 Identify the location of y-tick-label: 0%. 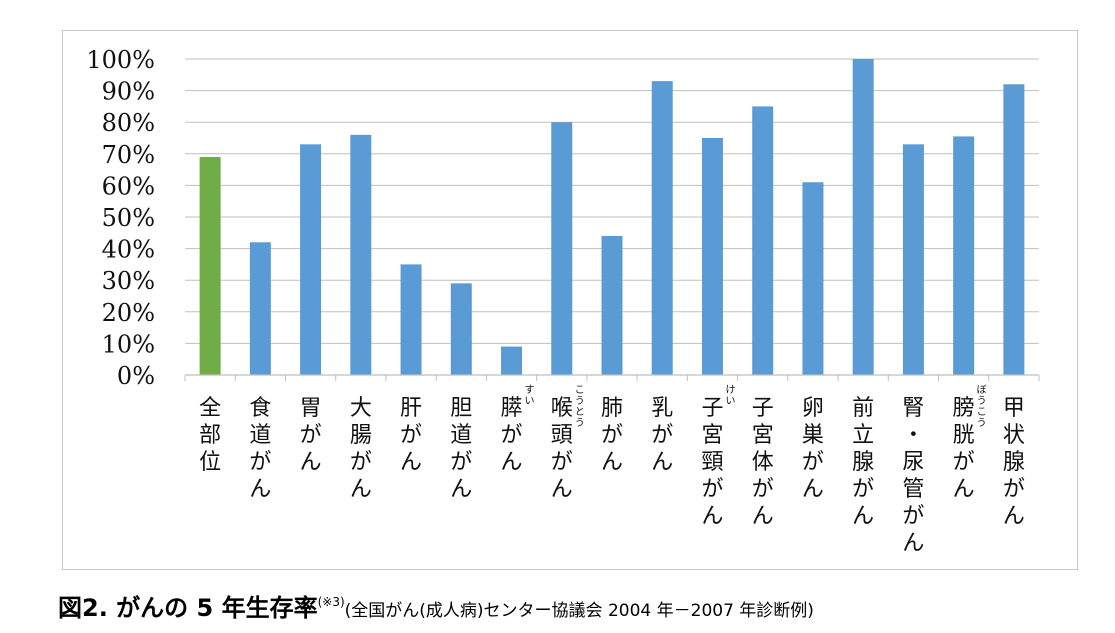
(136, 376).